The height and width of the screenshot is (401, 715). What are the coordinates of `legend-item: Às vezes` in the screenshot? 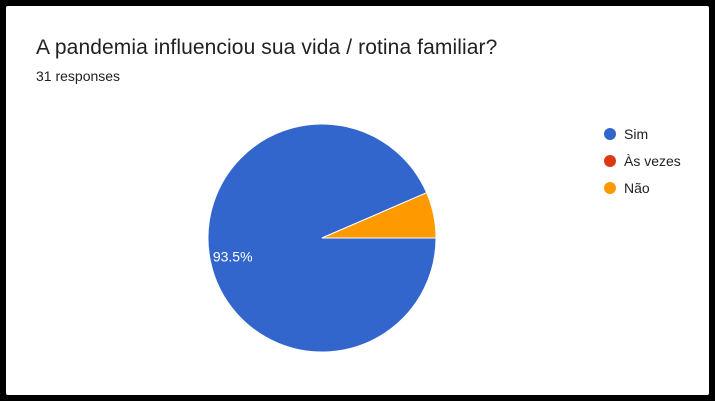 It's located at (642, 161).